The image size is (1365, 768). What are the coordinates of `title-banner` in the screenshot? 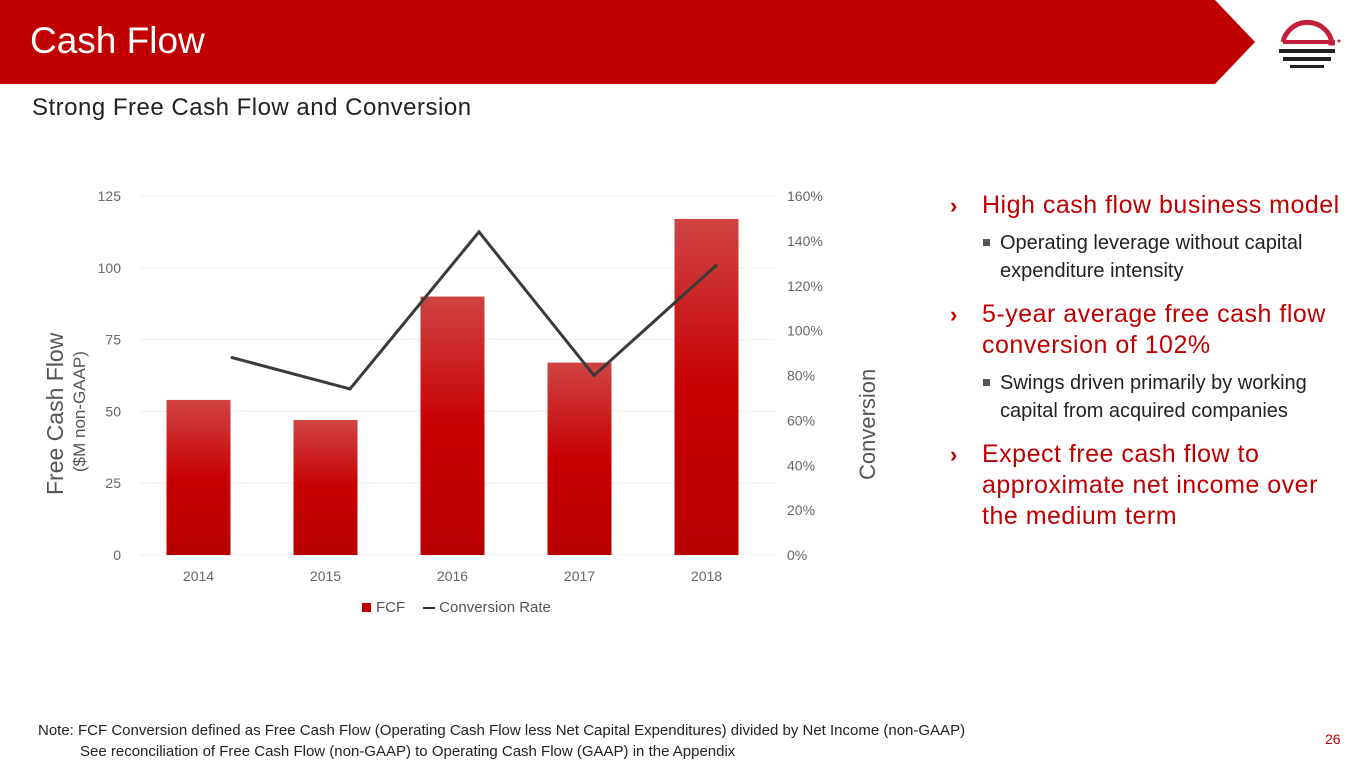 It's located at (627, 42).